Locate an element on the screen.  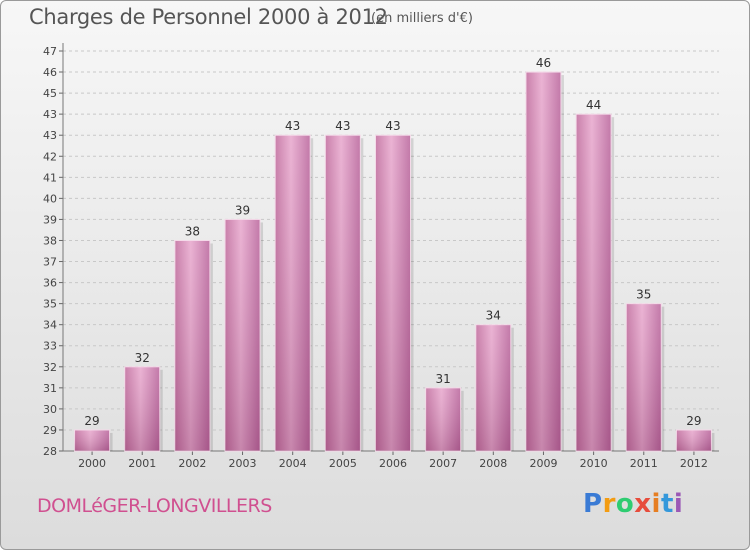
proxiti-logo: Proxiti is located at coordinates (633, 504).